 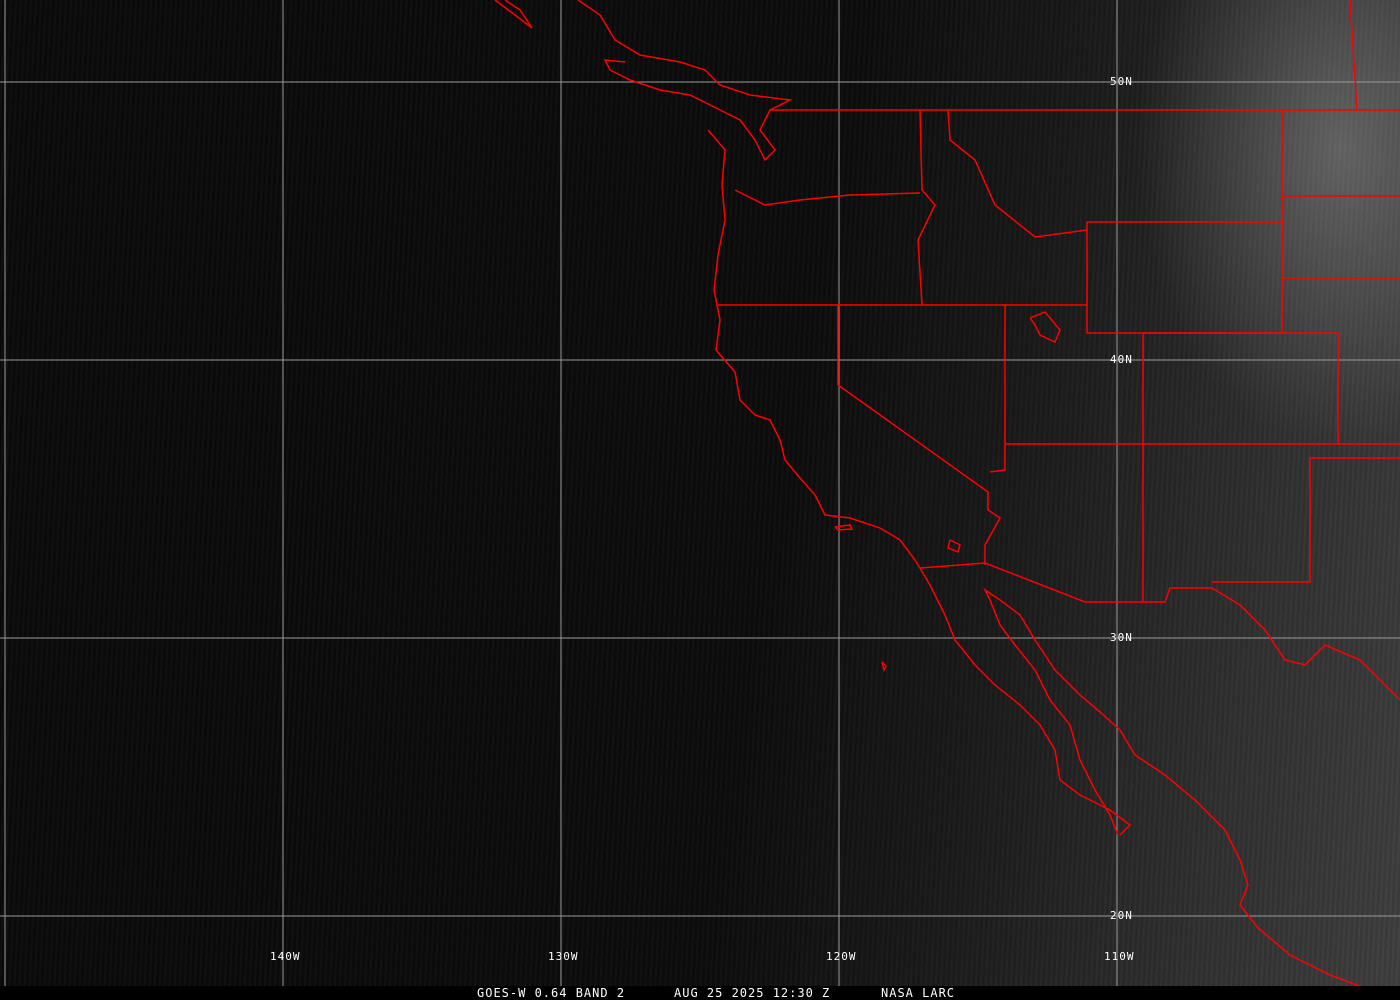 I want to click on border-wa-or, so click(x=827, y=197).